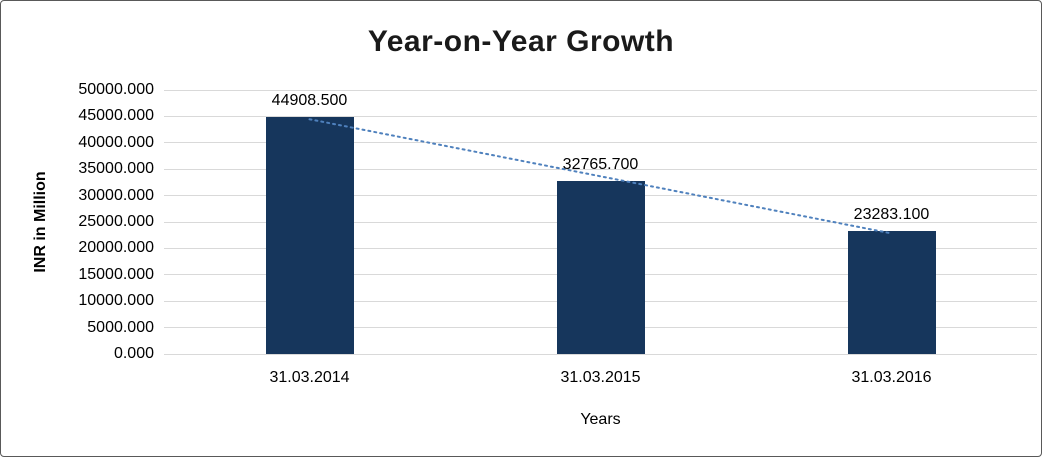 Image resolution: width=1042 pixels, height=457 pixels. Describe the element at coordinates (891, 215) in the screenshot. I see `bar-data-label: 23283.100` at that location.